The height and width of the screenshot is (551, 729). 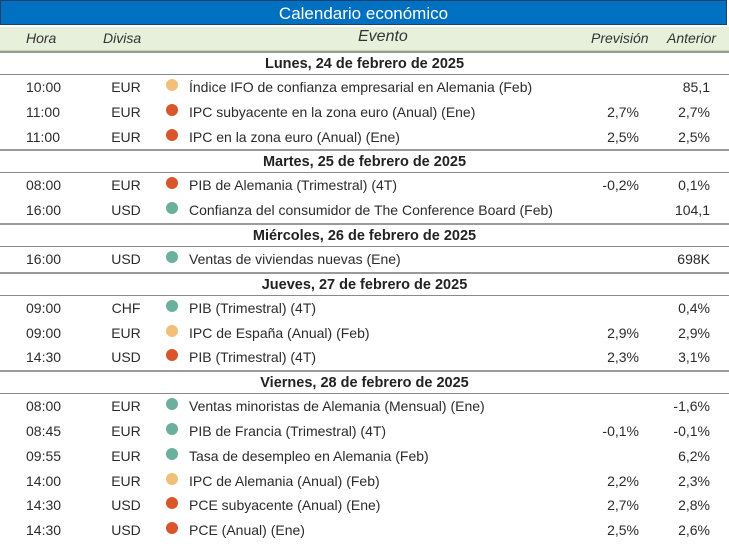 I want to click on event-previous: 2,6%, so click(x=694, y=530).